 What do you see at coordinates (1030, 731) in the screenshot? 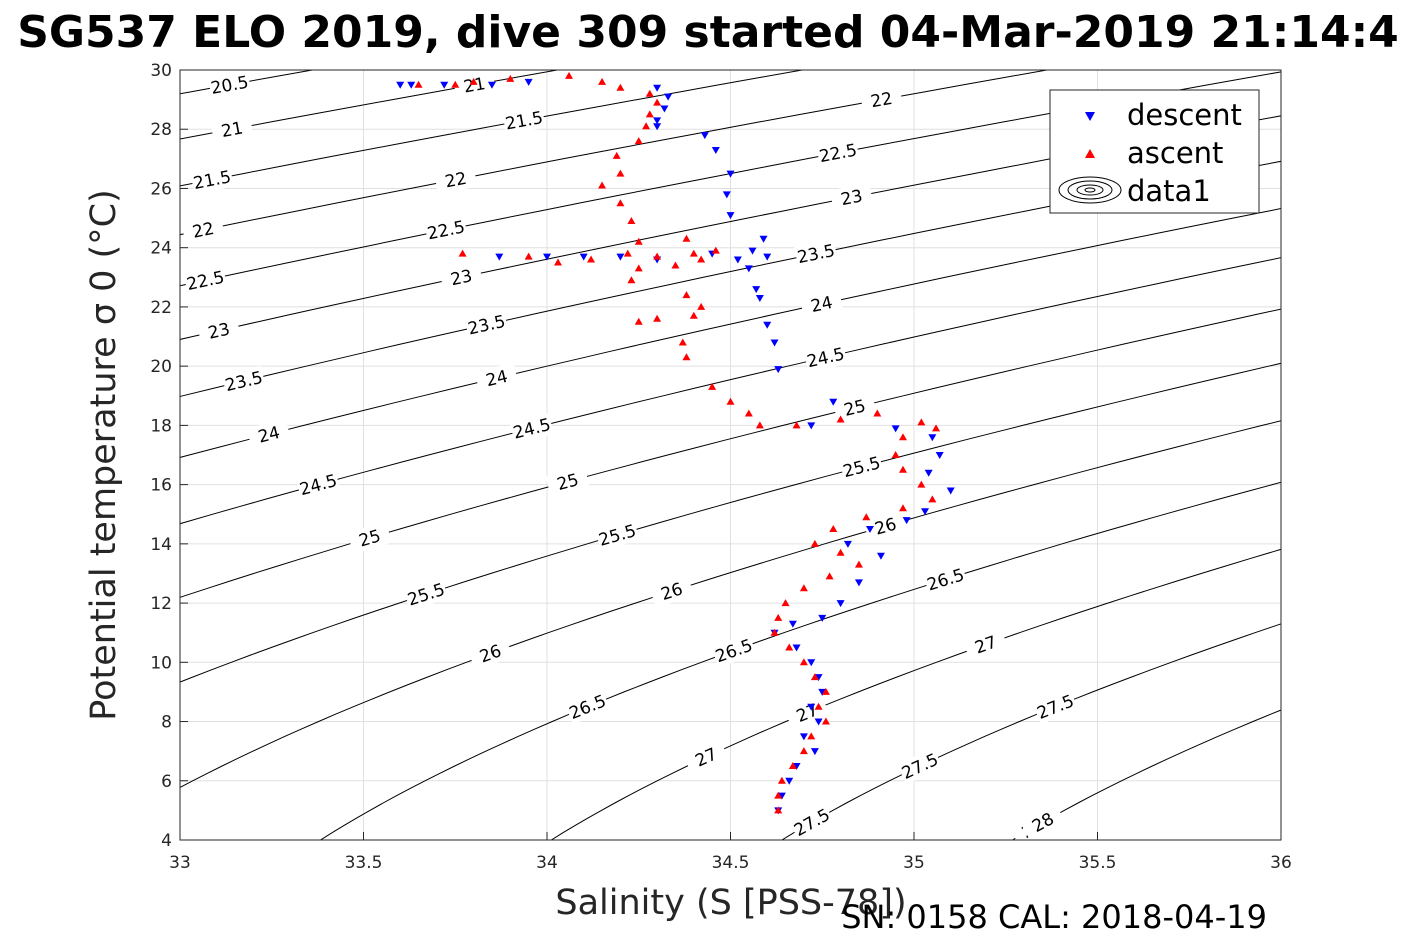
I see `density-contour-line` at bounding box center [1030, 731].